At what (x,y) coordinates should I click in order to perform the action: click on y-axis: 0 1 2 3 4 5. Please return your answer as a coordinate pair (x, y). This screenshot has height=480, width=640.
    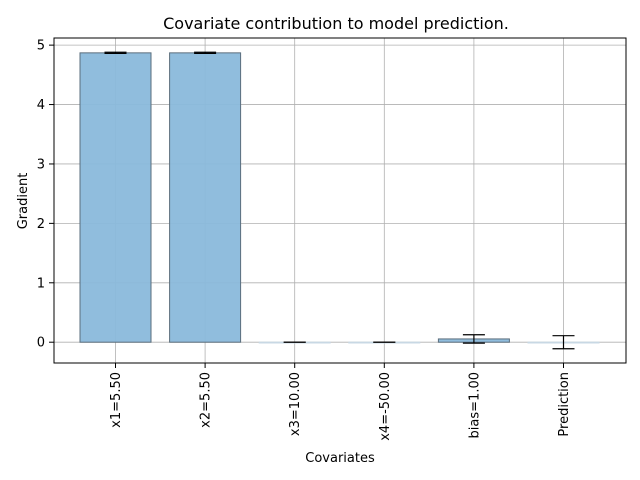
    Looking at the image, I should click on (45, 195).